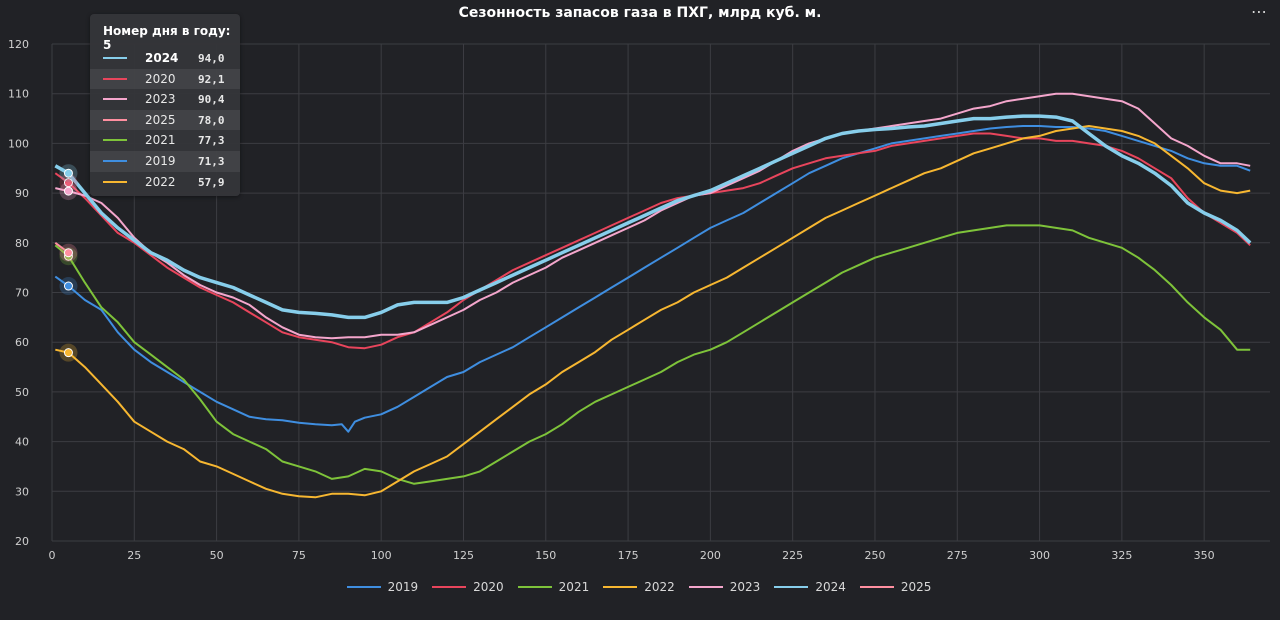 This screenshot has height=620, width=1280. I want to click on tooltip-header: Номер дня в году: 5, so click(167, 38).